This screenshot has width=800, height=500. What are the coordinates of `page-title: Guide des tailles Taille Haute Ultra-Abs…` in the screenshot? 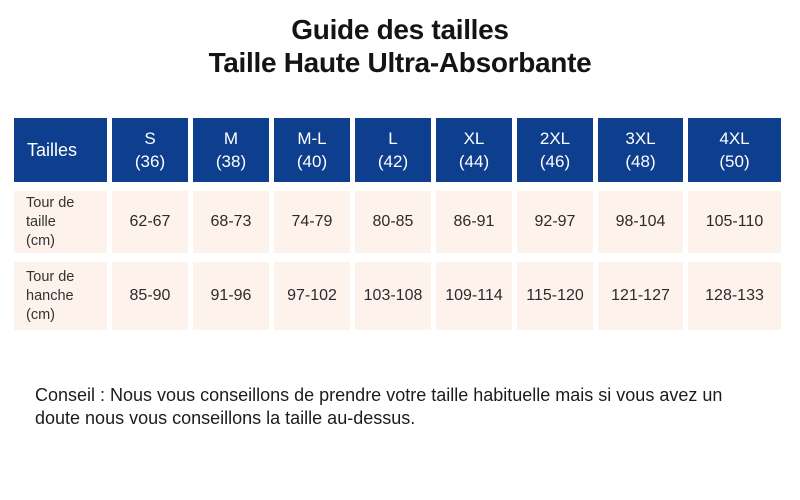 It's located at (400, 46).